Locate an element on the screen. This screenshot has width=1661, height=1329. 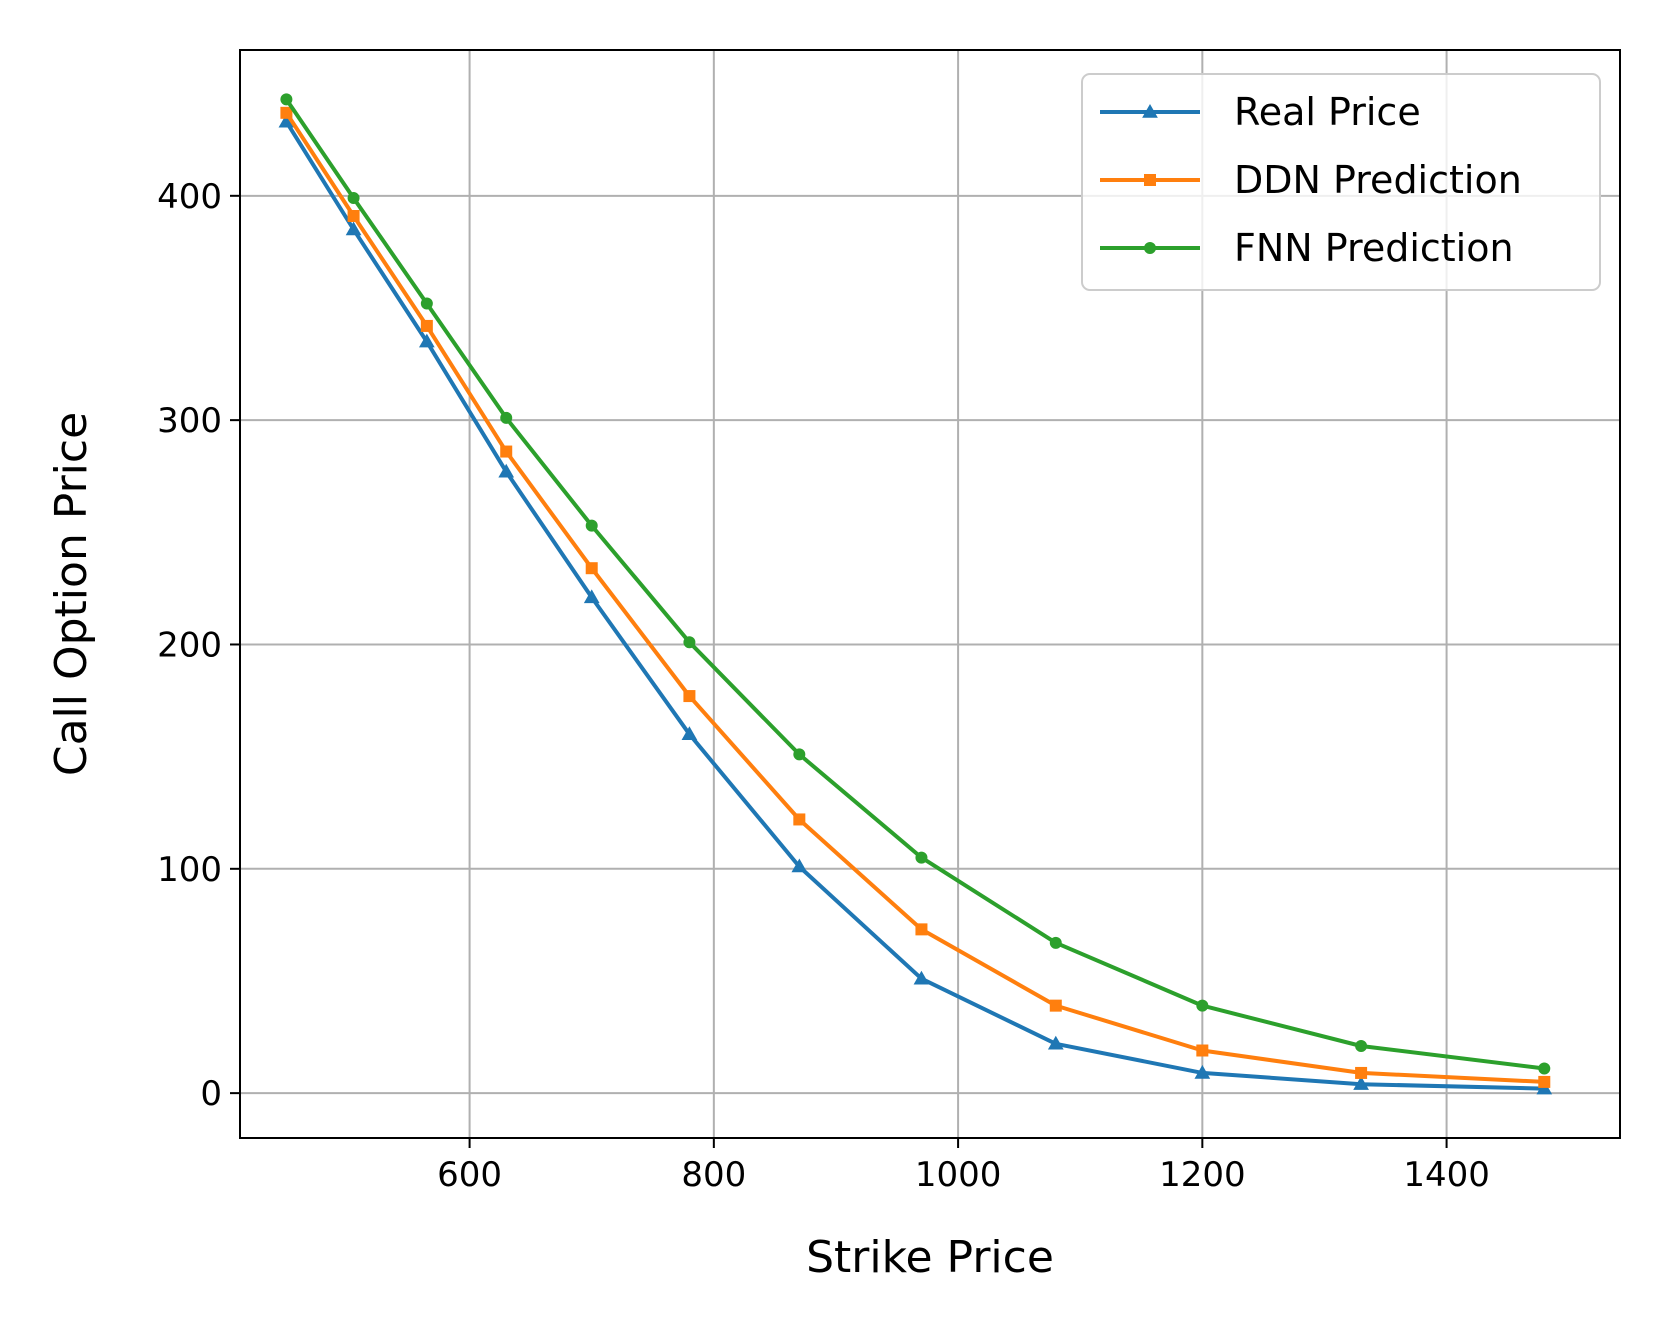
y-axis-label: Call Option Price is located at coordinates (71, 594).